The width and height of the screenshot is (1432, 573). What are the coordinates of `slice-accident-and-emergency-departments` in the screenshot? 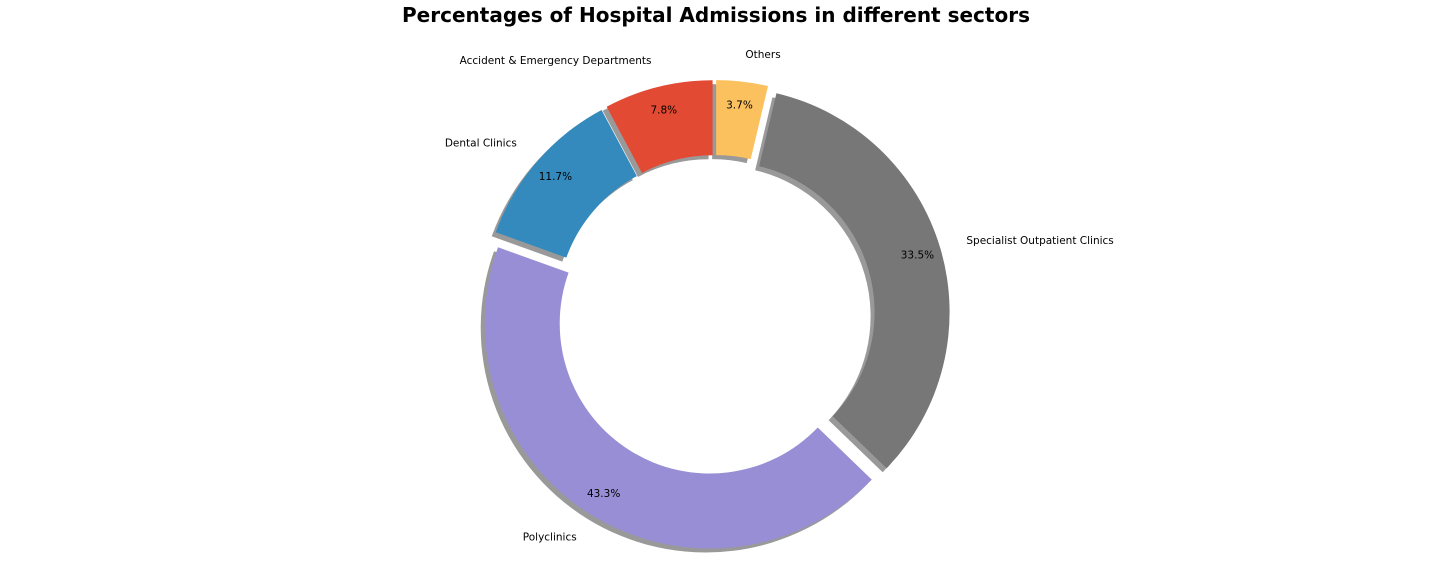 It's located at (659, 126).